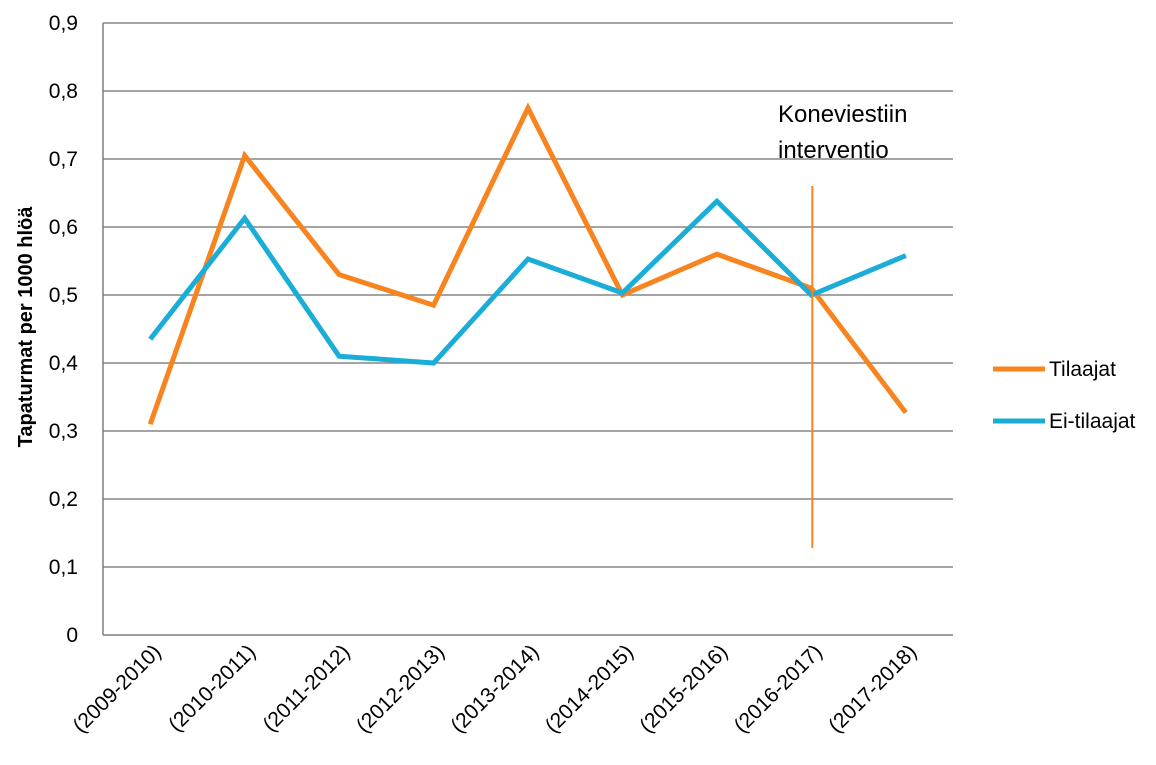 The image size is (1156, 765). I want to click on legend: Tilaajat Ei-tilaajat, so click(1064, 395).